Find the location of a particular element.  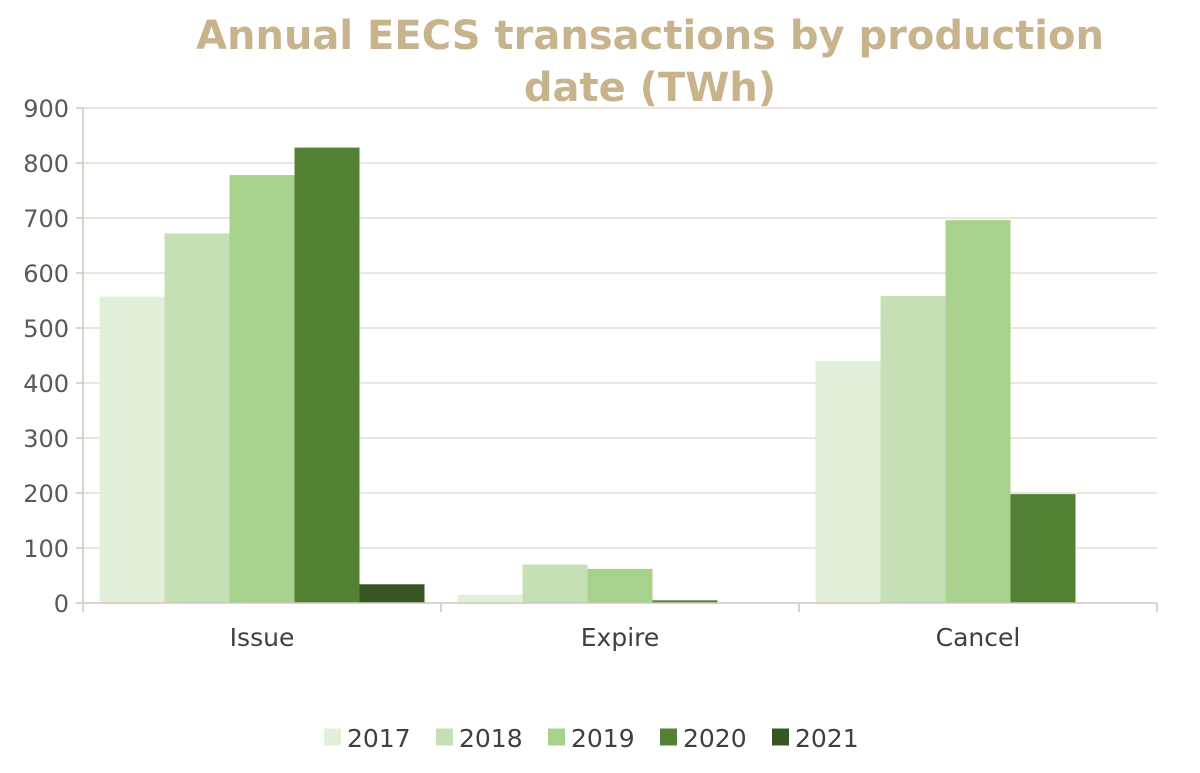

x-tick-label: Issue is located at coordinates (262, 637).